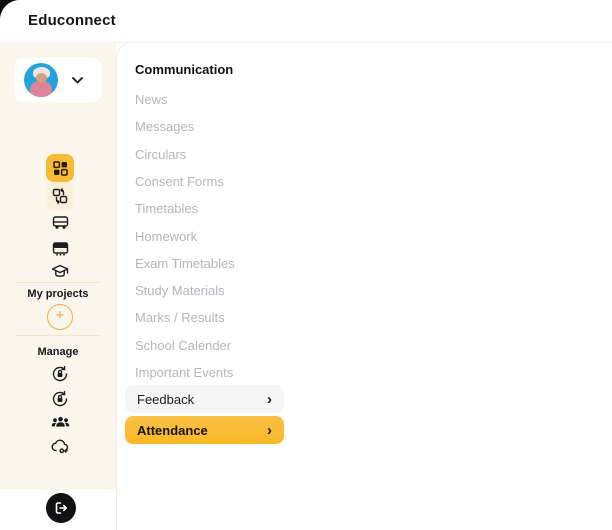 Image resolution: width=612 pixels, height=530 pixels. What do you see at coordinates (60, 248) in the screenshot?
I see `payments-icon` at bounding box center [60, 248].